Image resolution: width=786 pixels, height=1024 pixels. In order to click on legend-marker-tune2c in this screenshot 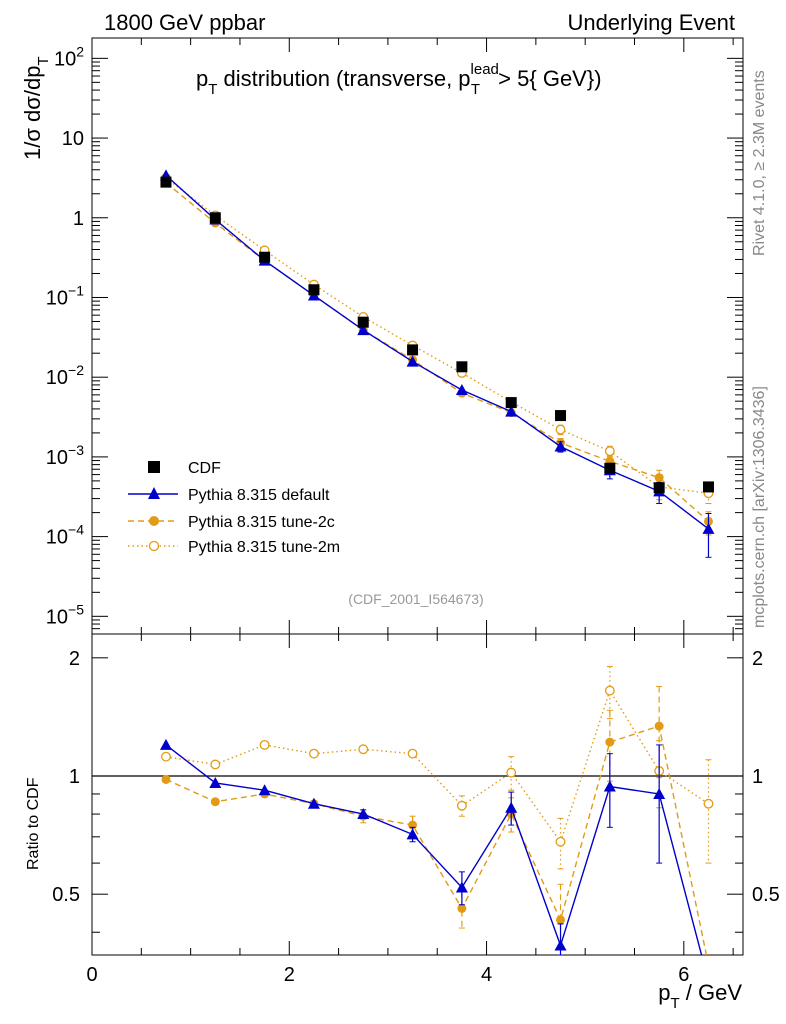, I will do `click(154, 521)`.